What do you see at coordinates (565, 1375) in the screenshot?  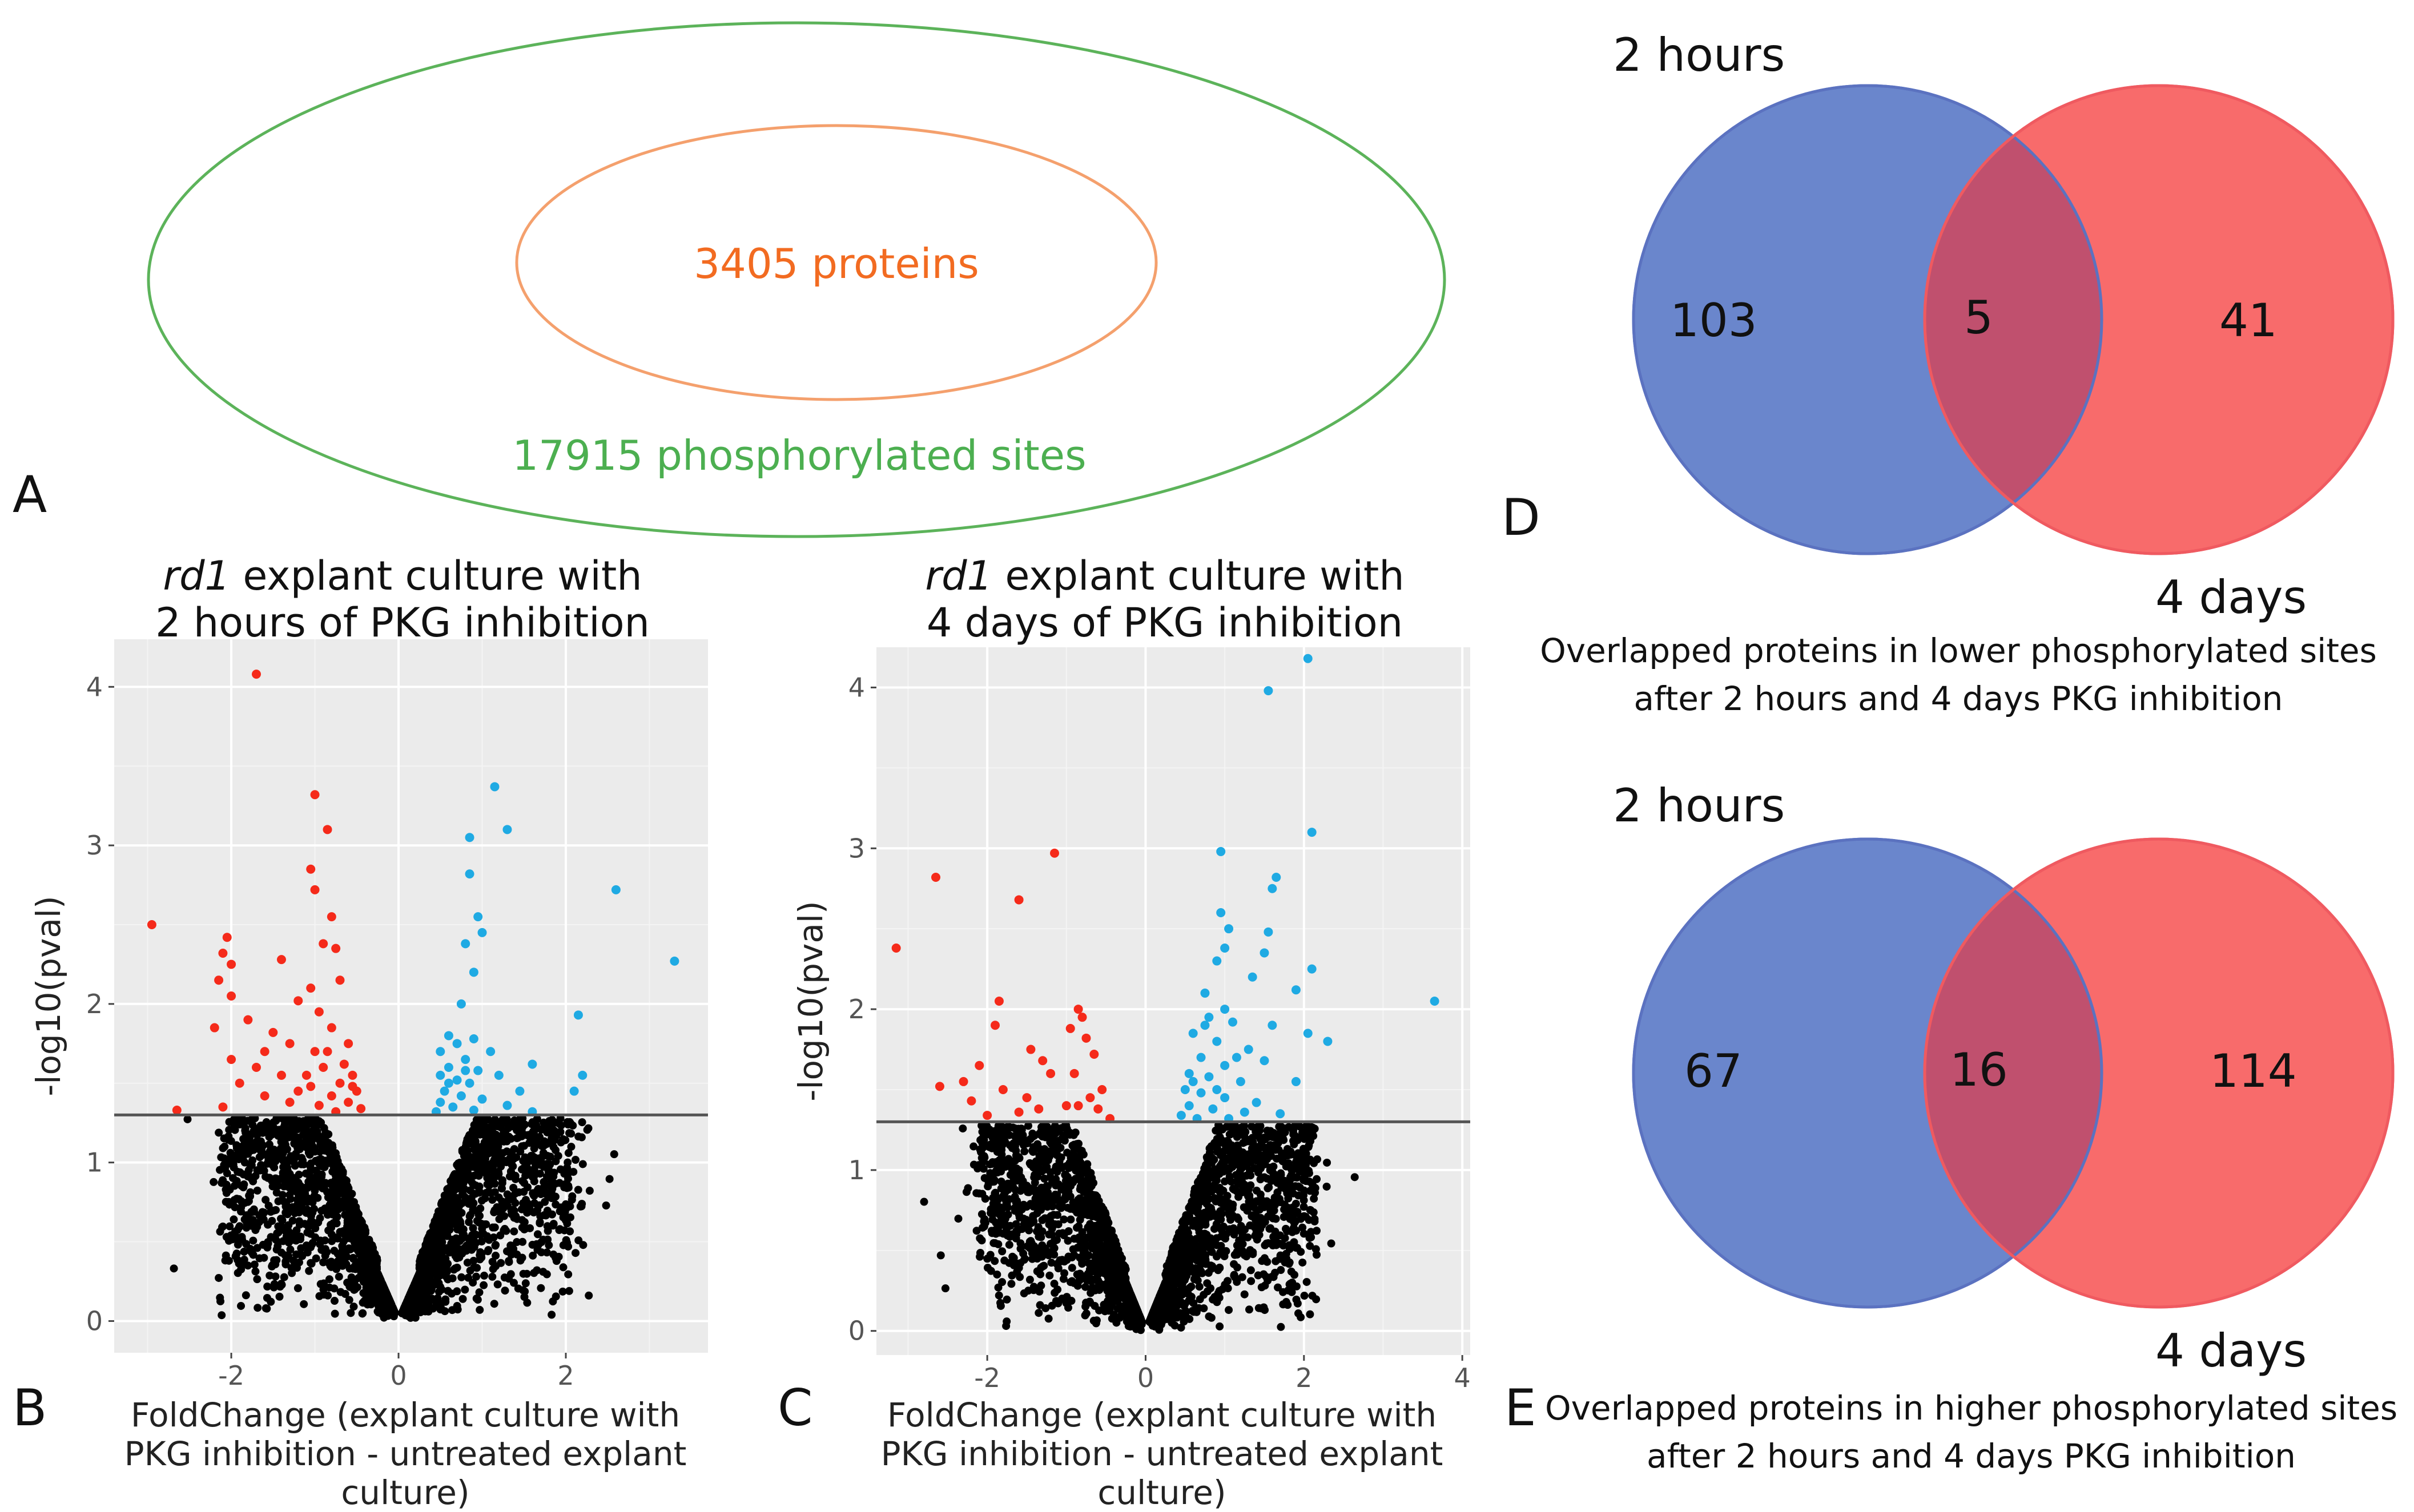 I see `x-tick-label: 2` at bounding box center [565, 1375].